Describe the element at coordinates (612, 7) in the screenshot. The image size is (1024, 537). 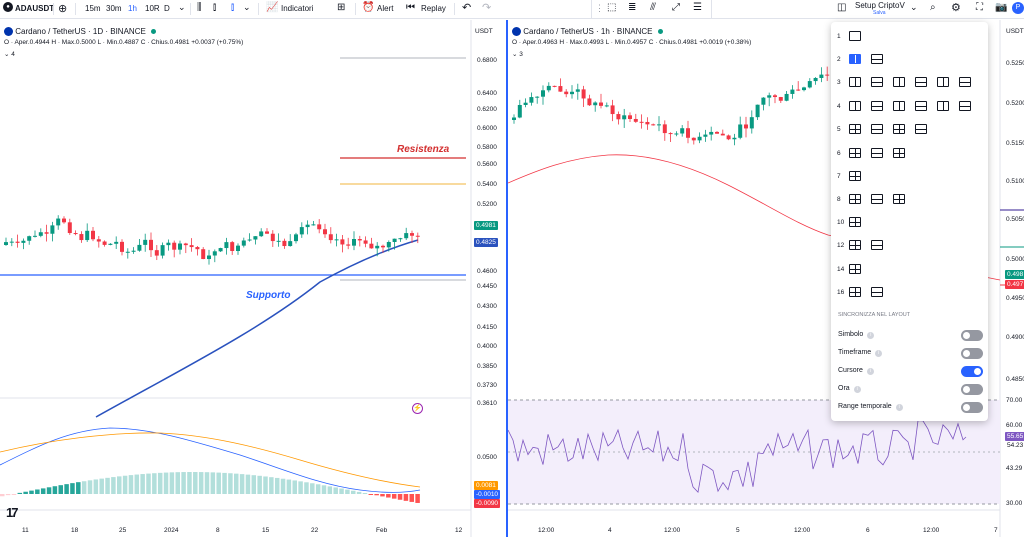
I see `rectangle-tool-icon: ⬚` at that location.